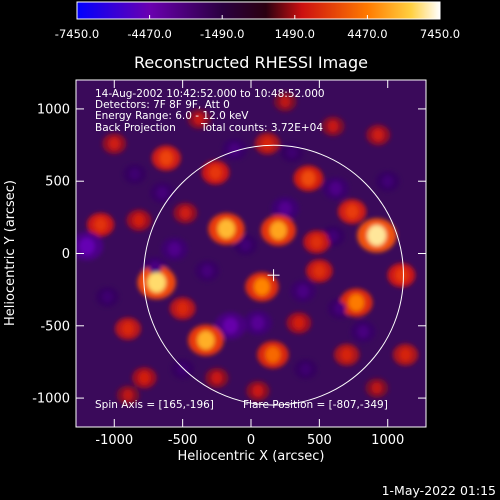  I want to click on y-axis-label: Heliocentric Y (arcsec), so click(10, 253).